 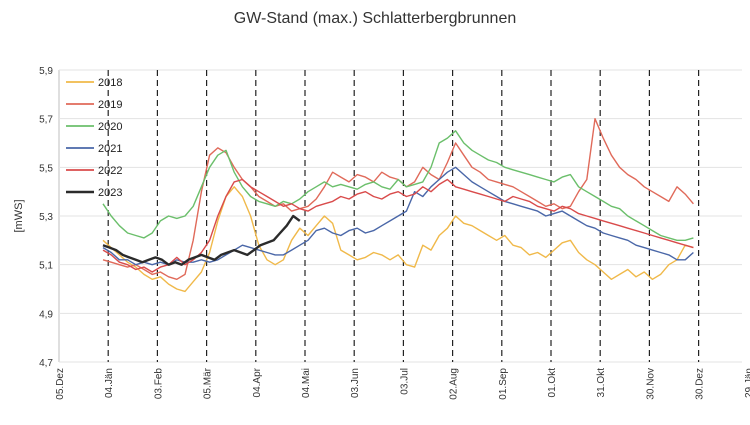 I want to click on y-axis-label: [mWS], so click(x=19, y=216).